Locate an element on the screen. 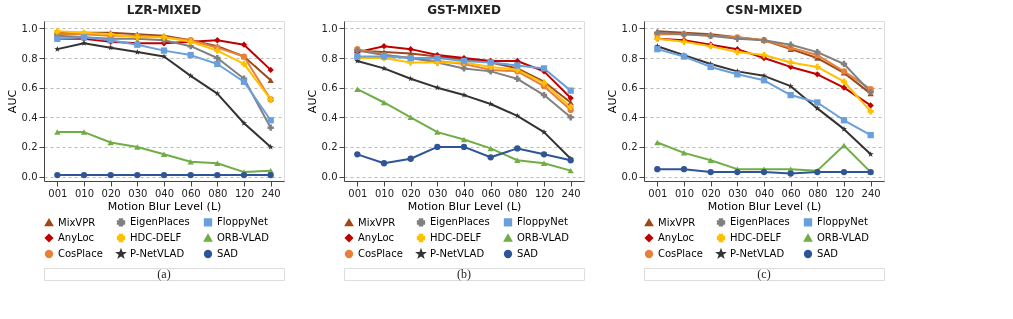 The height and width of the screenshot is (319, 1013). text: (a) is located at coordinates (164, 274).